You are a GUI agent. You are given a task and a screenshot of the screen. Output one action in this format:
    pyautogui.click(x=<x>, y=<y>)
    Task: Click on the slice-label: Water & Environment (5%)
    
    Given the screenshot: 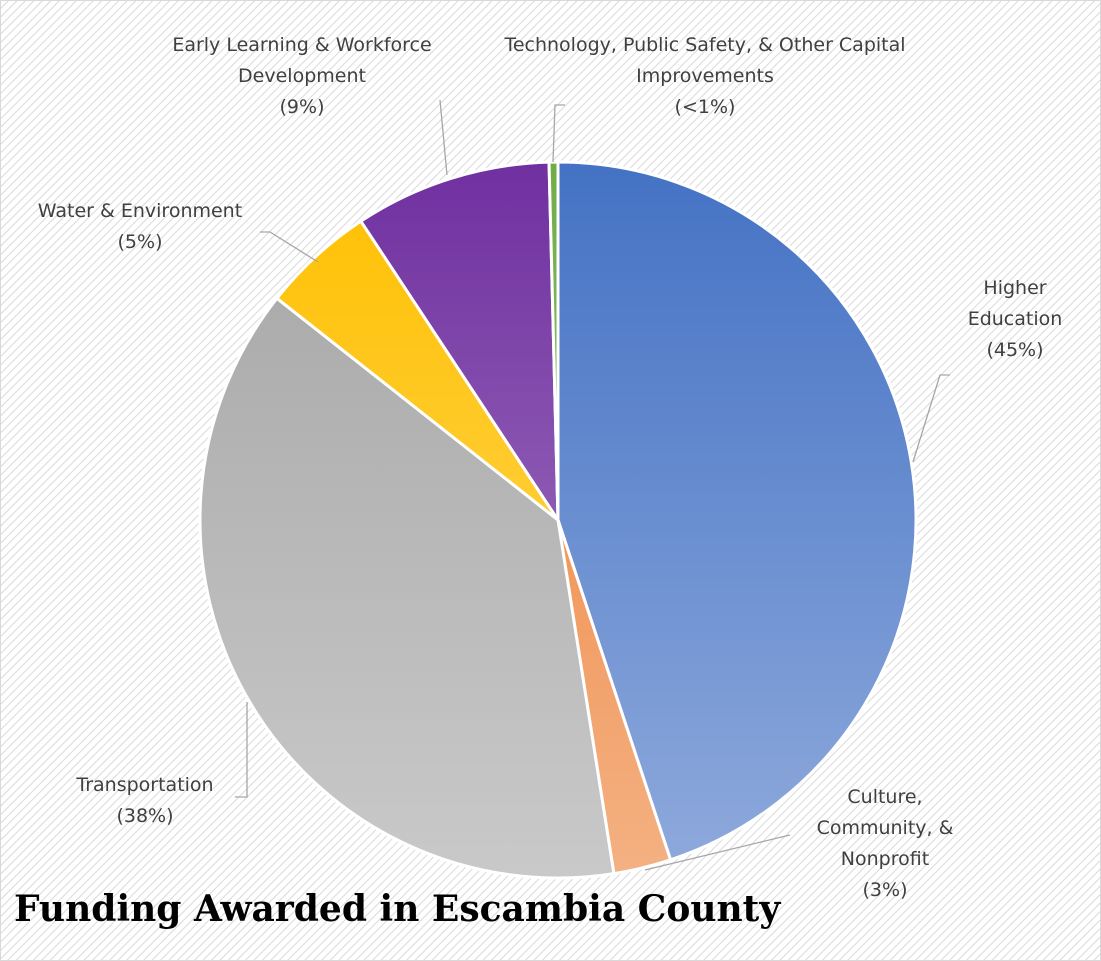 What is the action you would take?
    pyautogui.click(x=140, y=227)
    